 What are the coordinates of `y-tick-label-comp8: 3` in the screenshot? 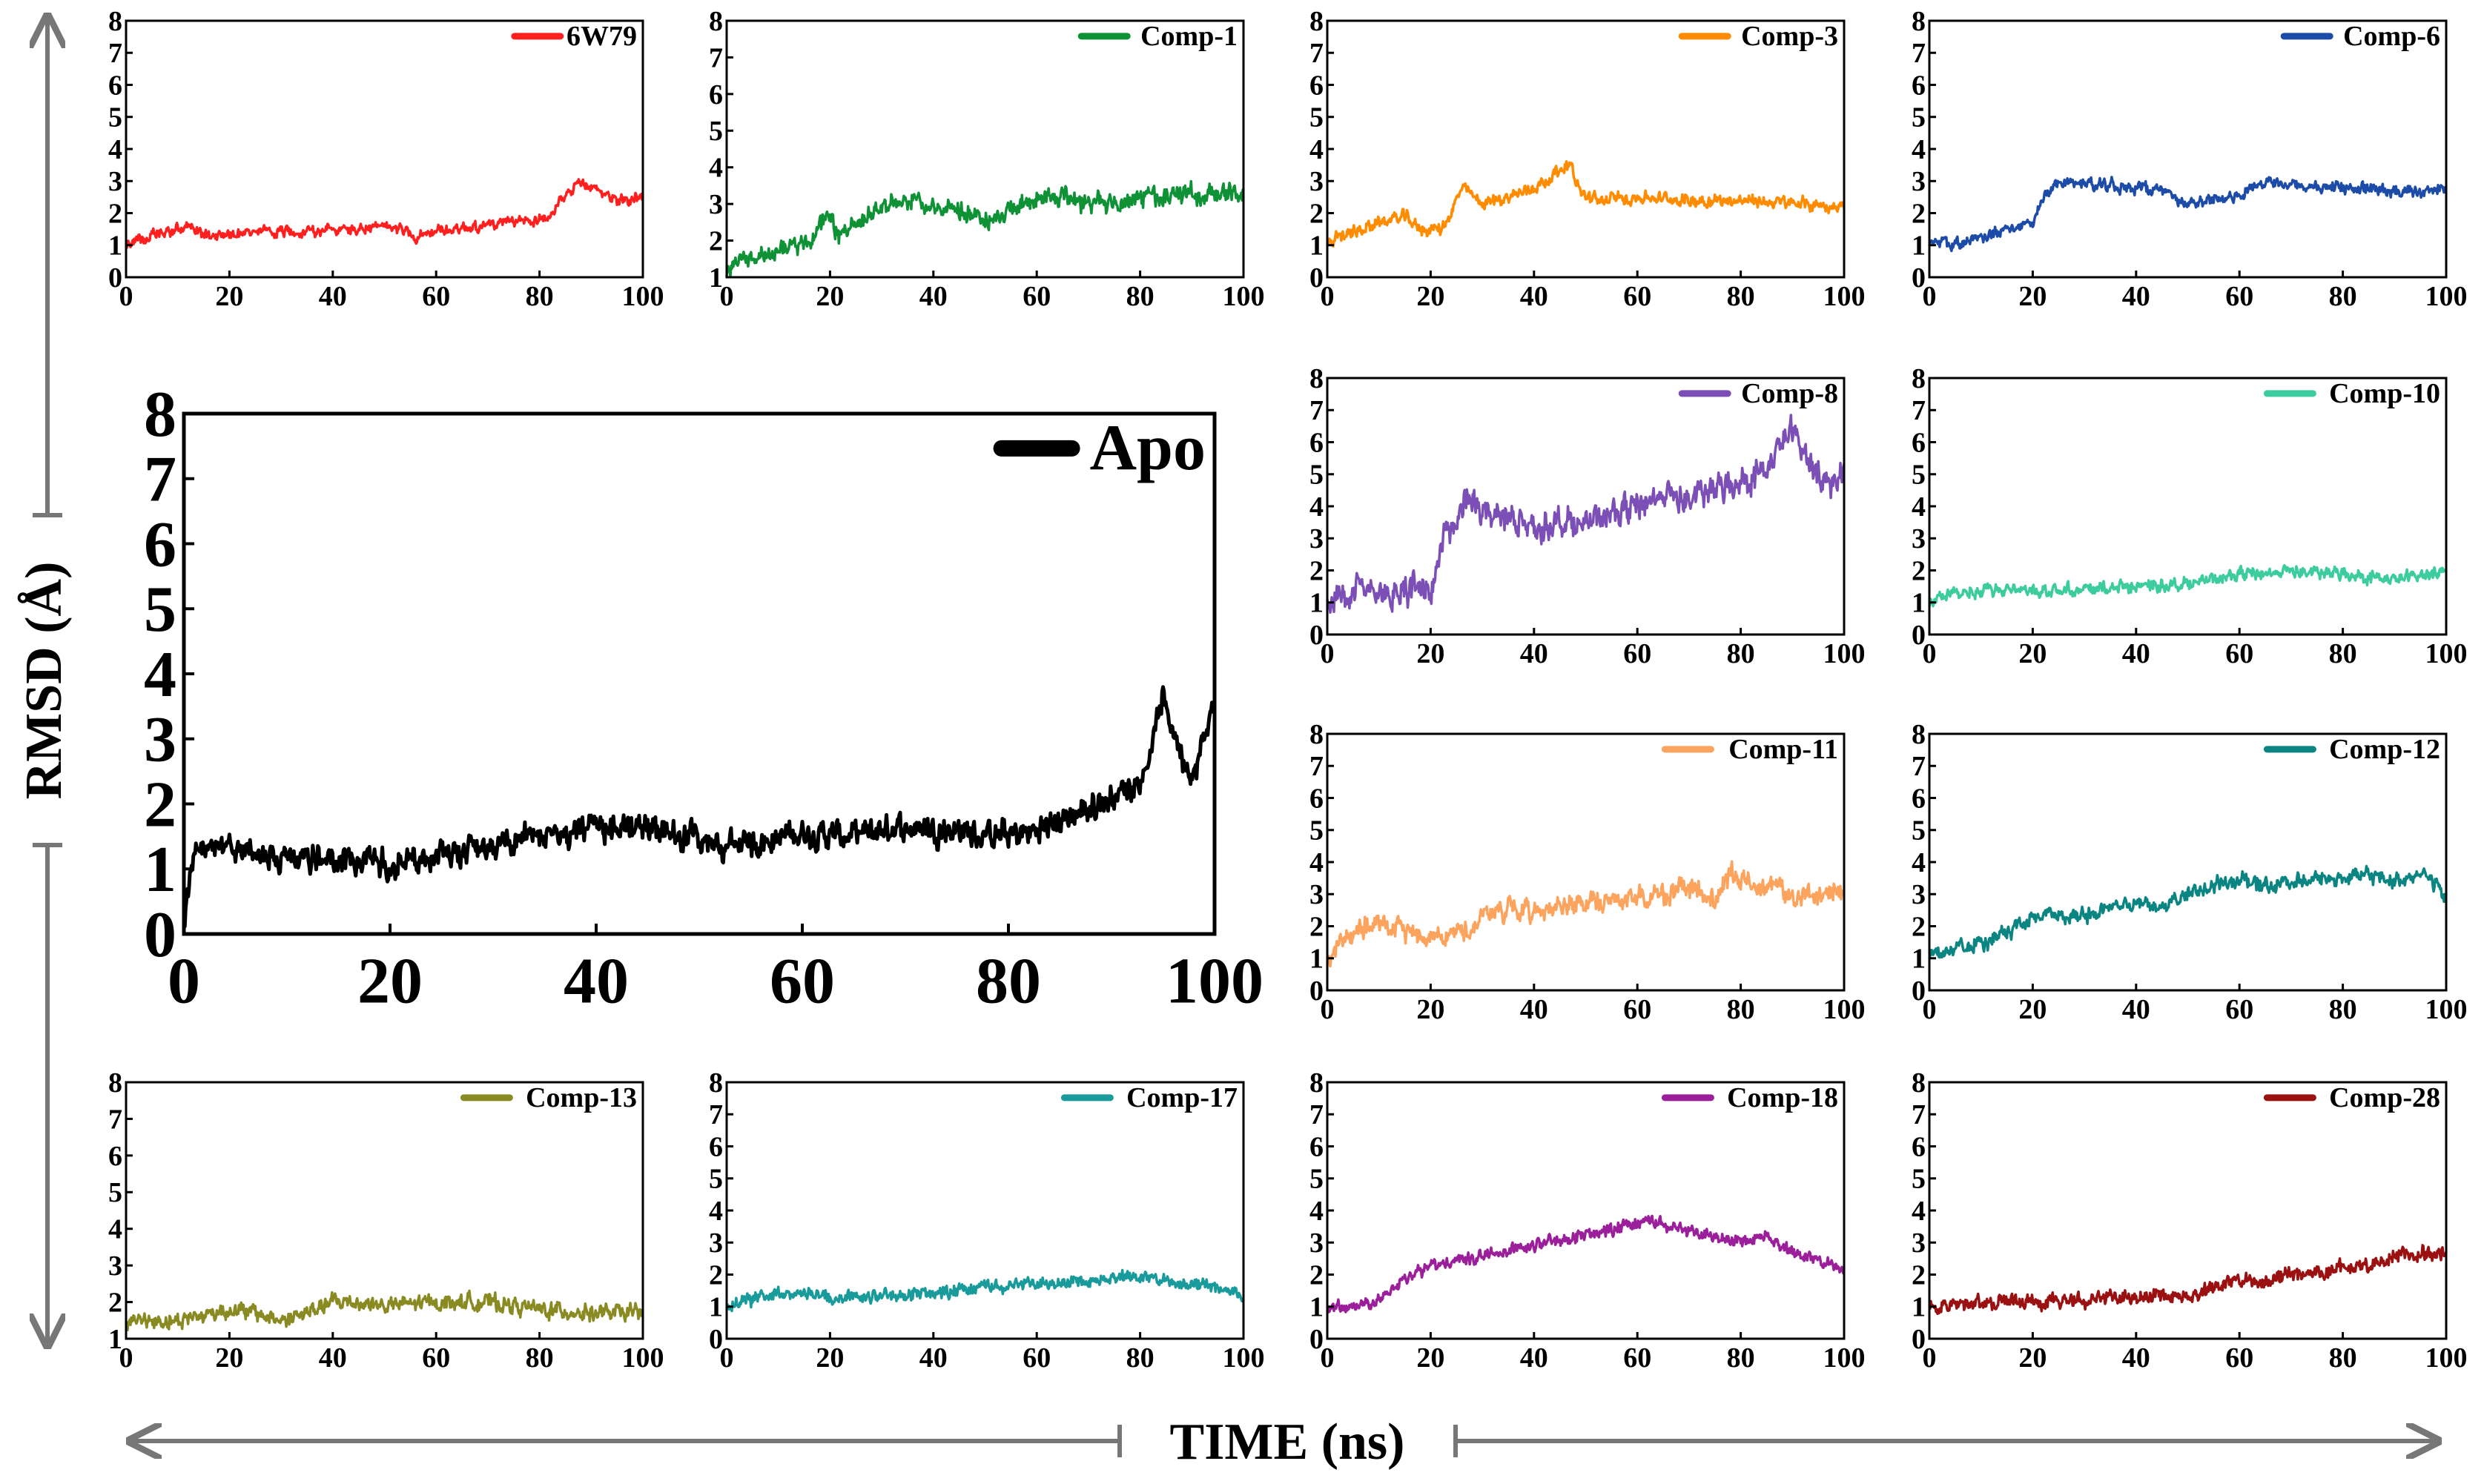 It's located at (1316, 538).